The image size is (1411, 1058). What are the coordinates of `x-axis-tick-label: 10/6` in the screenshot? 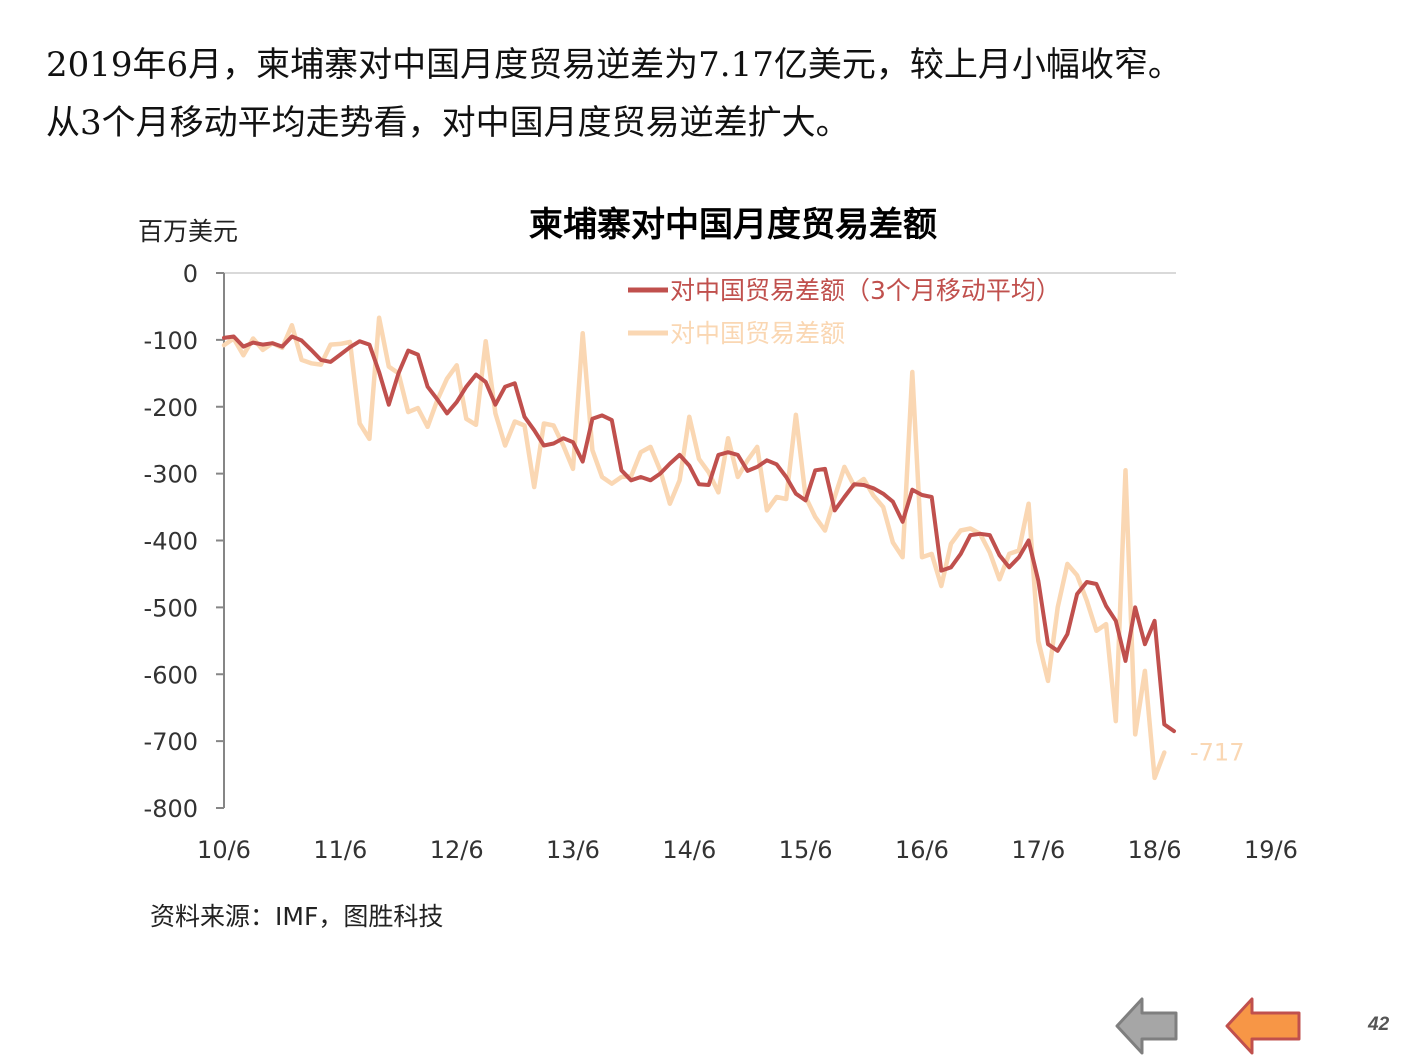 It's located at (224, 850).